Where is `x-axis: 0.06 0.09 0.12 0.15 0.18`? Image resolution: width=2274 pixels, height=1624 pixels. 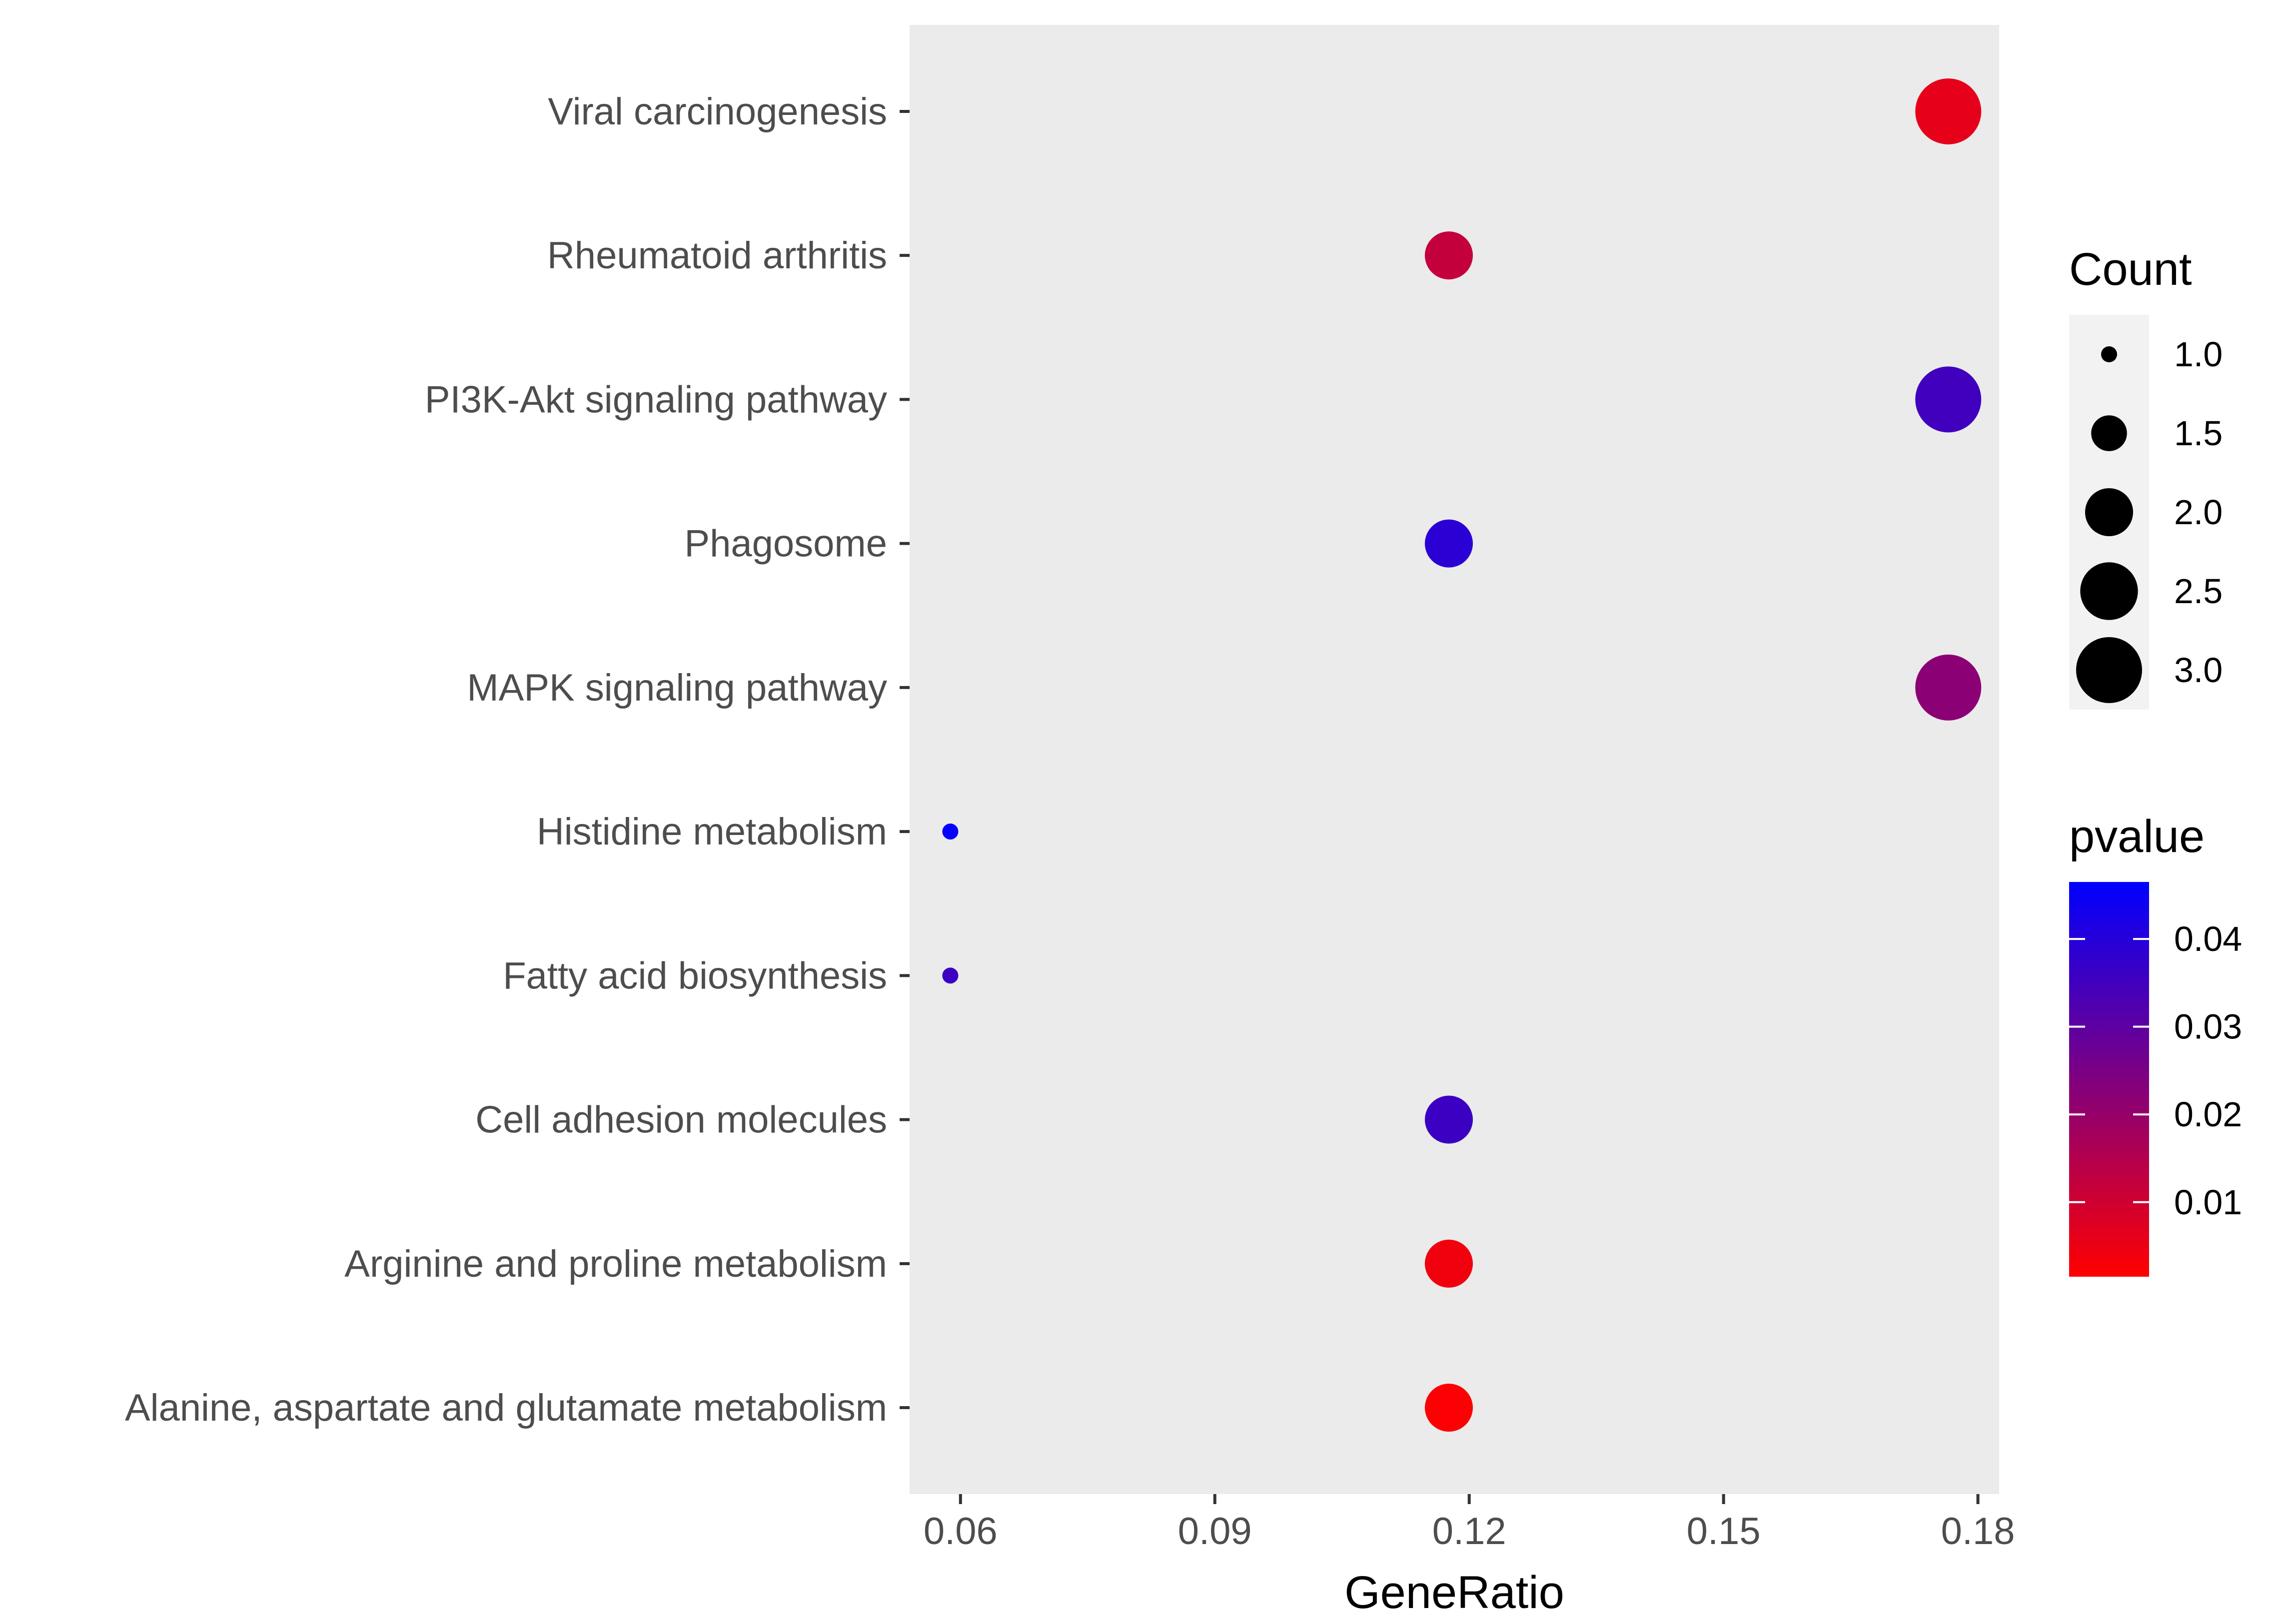 x-axis: 0.06 0.09 0.12 0.15 0.18 is located at coordinates (1469, 1524).